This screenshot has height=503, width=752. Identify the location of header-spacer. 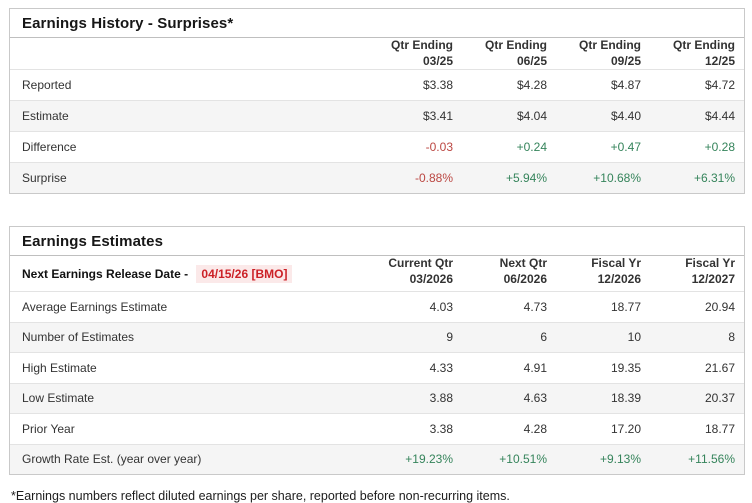
(189, 55).